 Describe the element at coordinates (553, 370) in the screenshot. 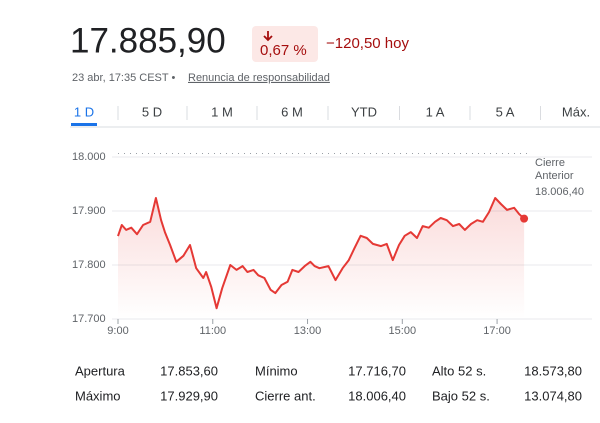

I see `stat-value: 18.573,80` at that location.